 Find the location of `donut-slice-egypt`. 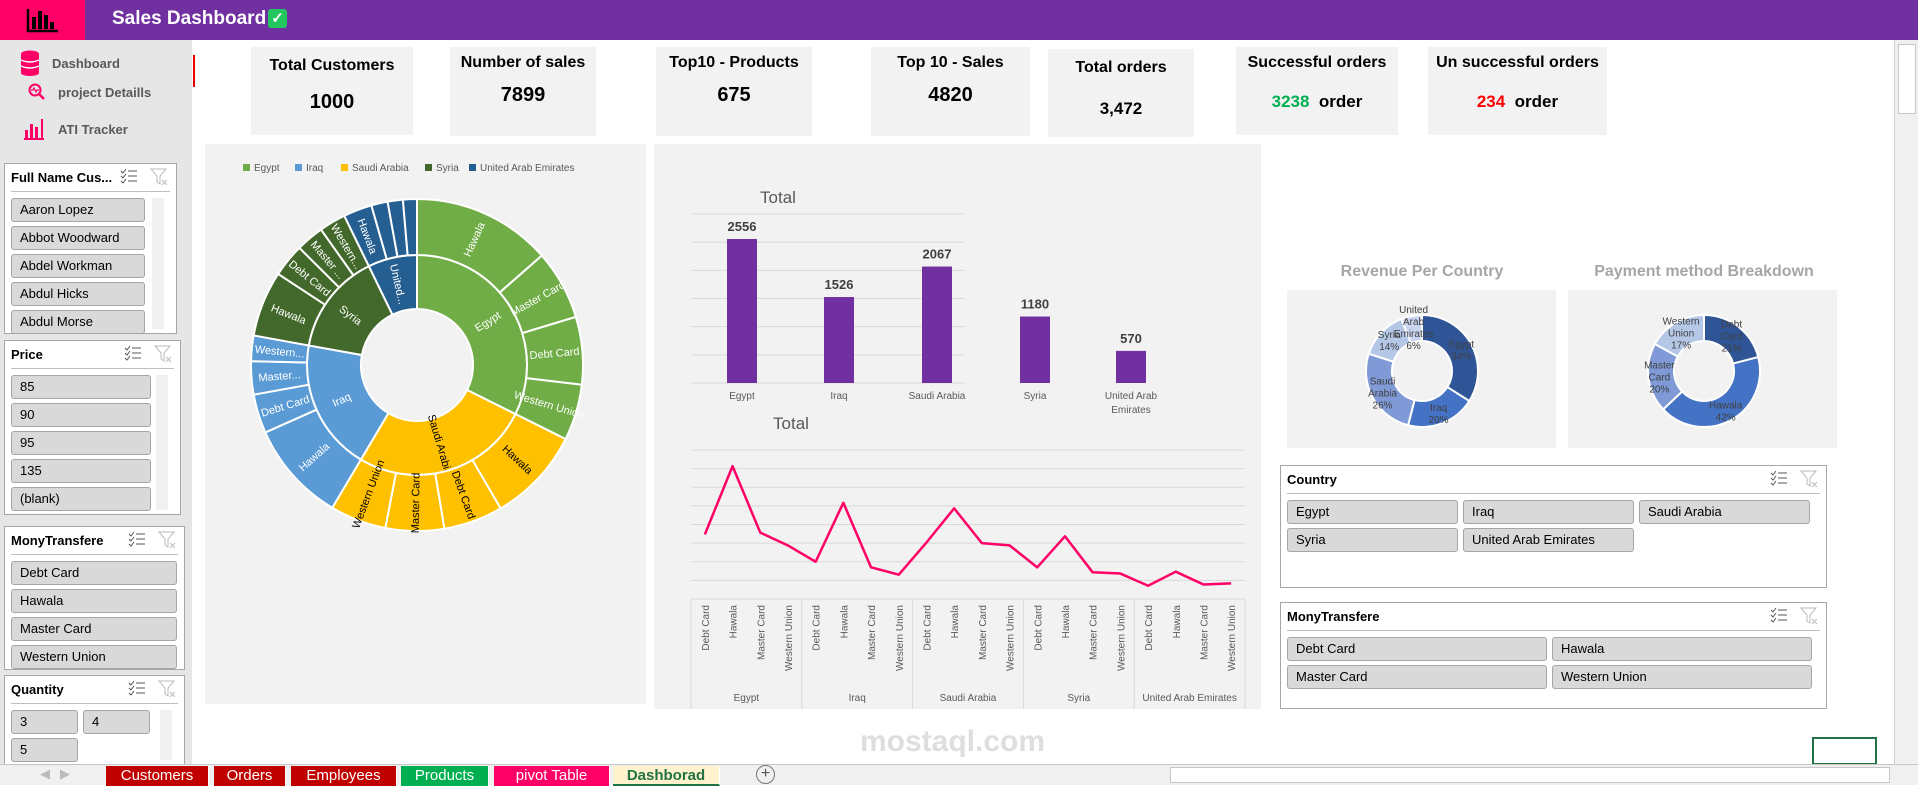

donut-slice-egypt is located at coordinates (1450, 358).